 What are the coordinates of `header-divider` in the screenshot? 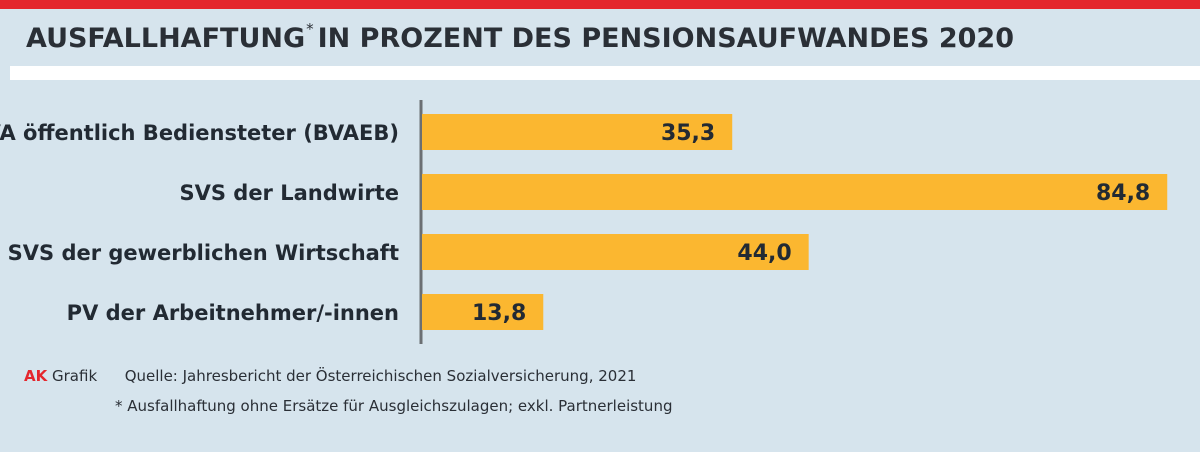 It's located at (605, 73).